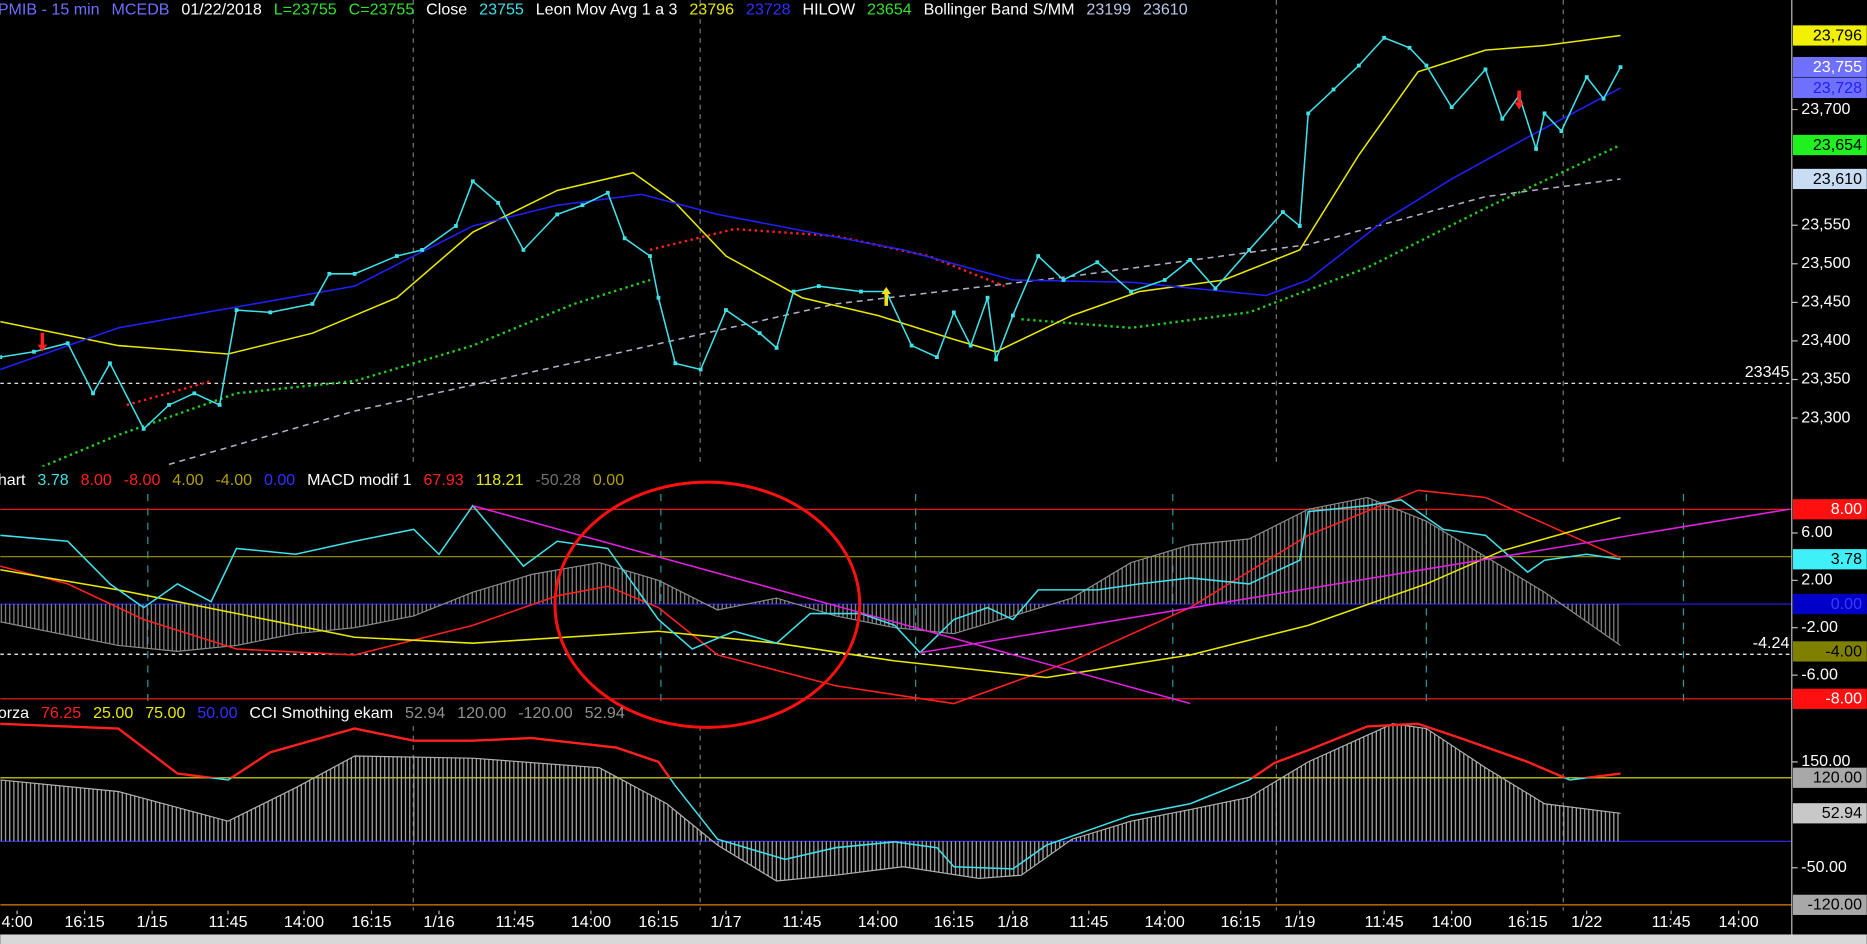 This screenshot has width=1867, height=944. What do you see at coordinates (165, 713) in the screenshot?
I see `header-item: 75.00` at bounding box center [165, 713].